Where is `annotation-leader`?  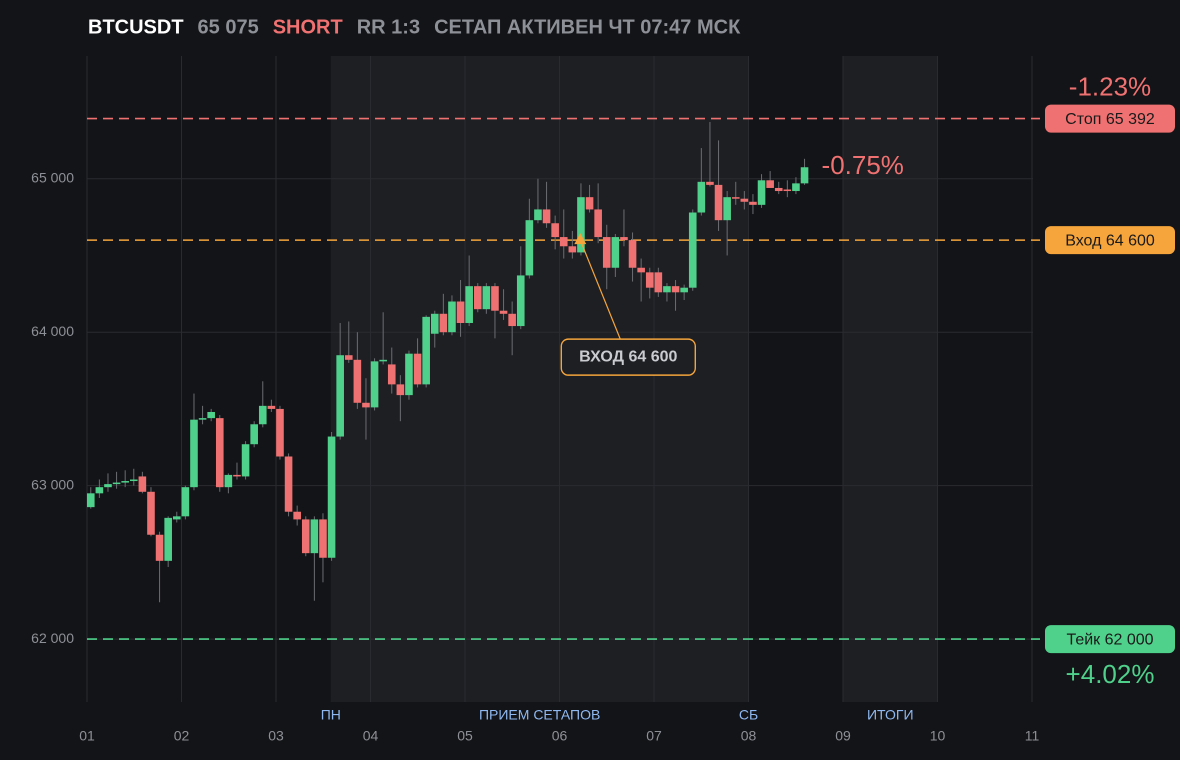
annotation-leader is located at coordinates (600, 289).